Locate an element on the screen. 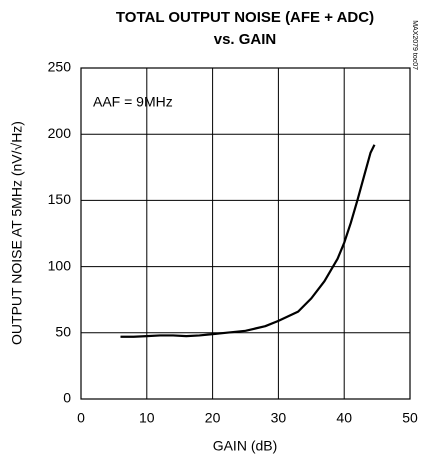 Image resolution: width=422 pixels, height=461 pixels. y-tick-label: 200 is located at coordinates (60, 133).